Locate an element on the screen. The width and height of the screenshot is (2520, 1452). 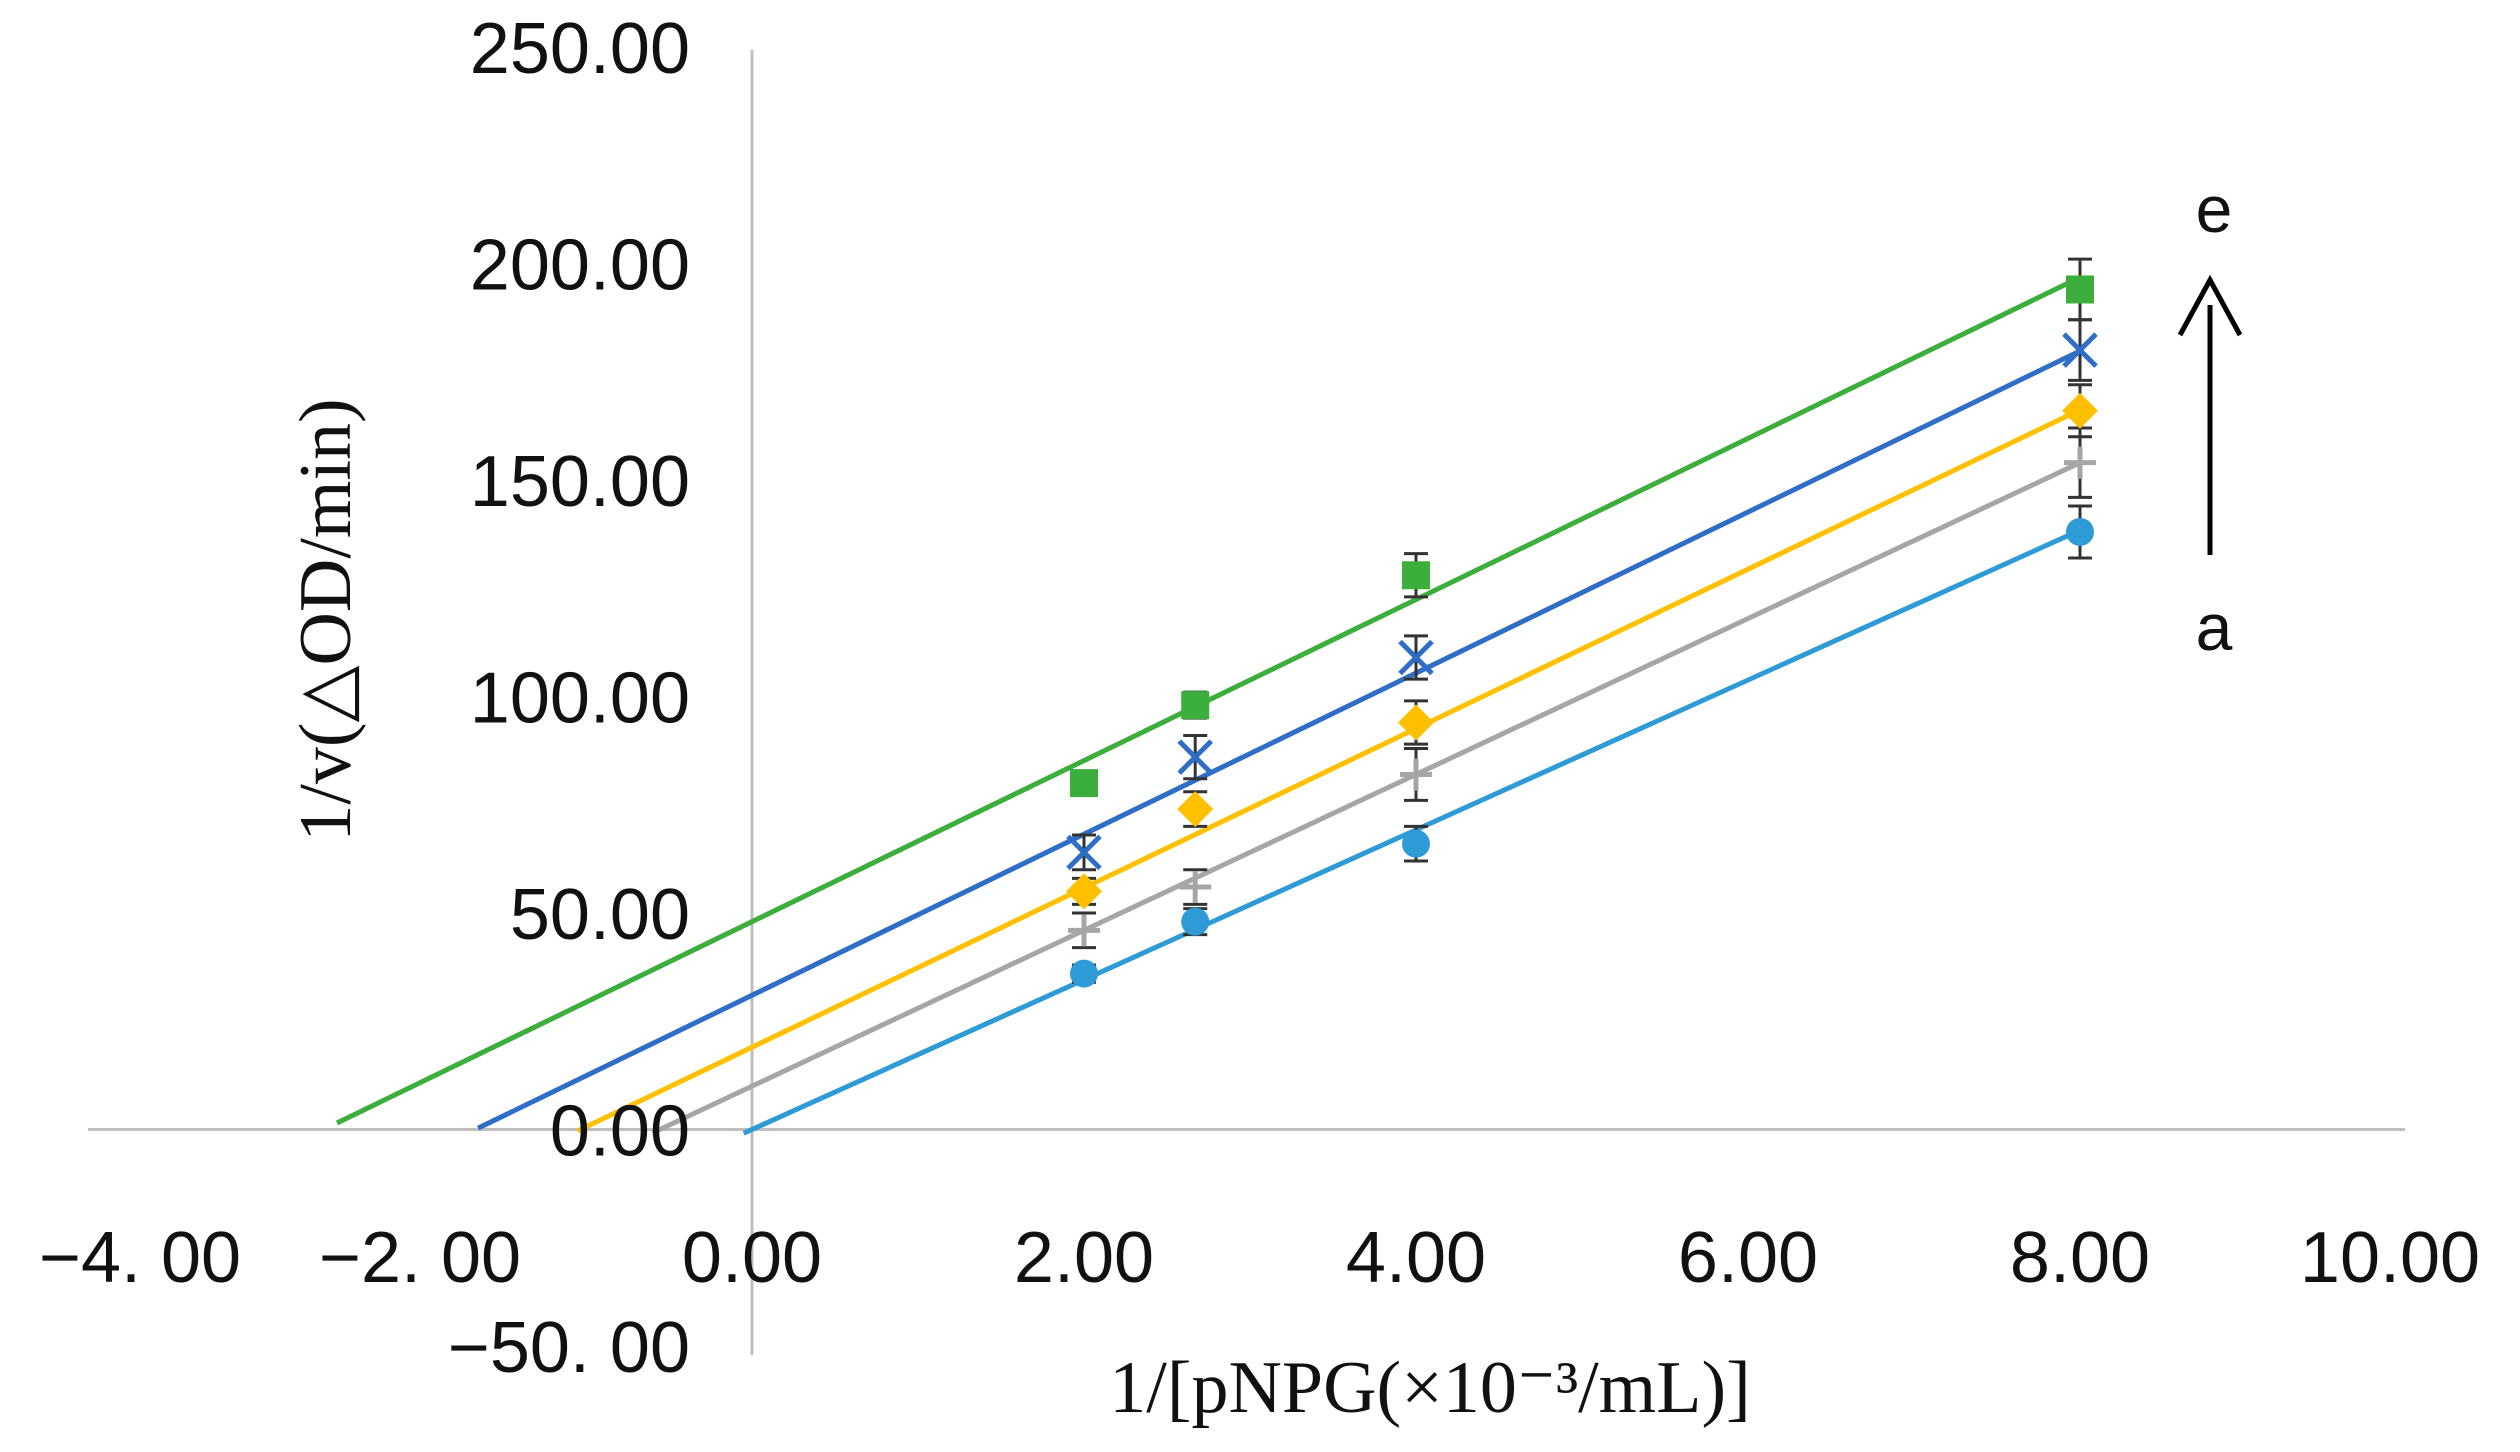
x-tick-label: 6.00 is located at coordinates (1748, 1258).